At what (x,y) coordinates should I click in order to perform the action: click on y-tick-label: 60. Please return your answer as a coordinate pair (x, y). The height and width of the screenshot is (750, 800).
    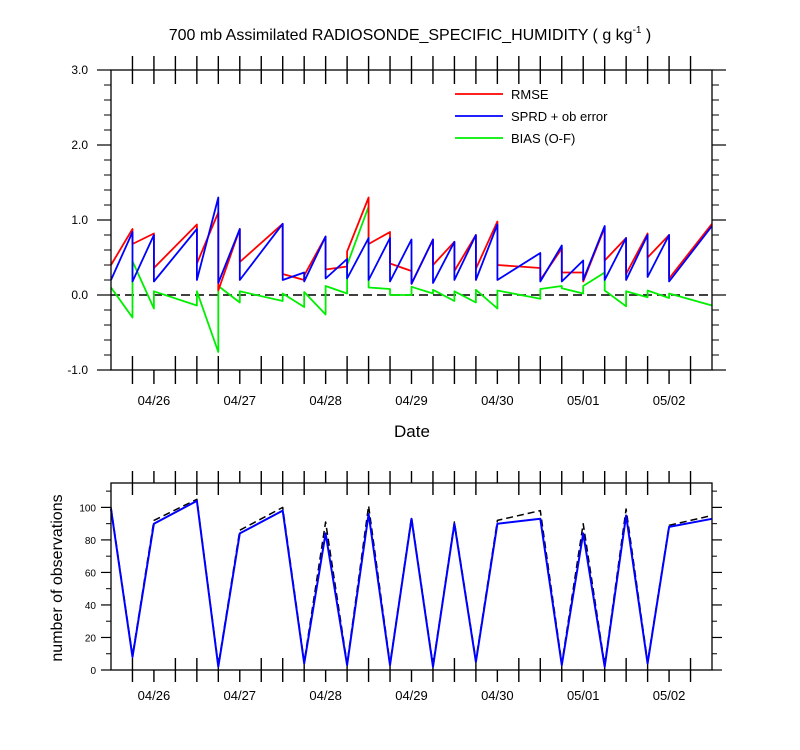
    Looking at the image, I should click on (91, 573).